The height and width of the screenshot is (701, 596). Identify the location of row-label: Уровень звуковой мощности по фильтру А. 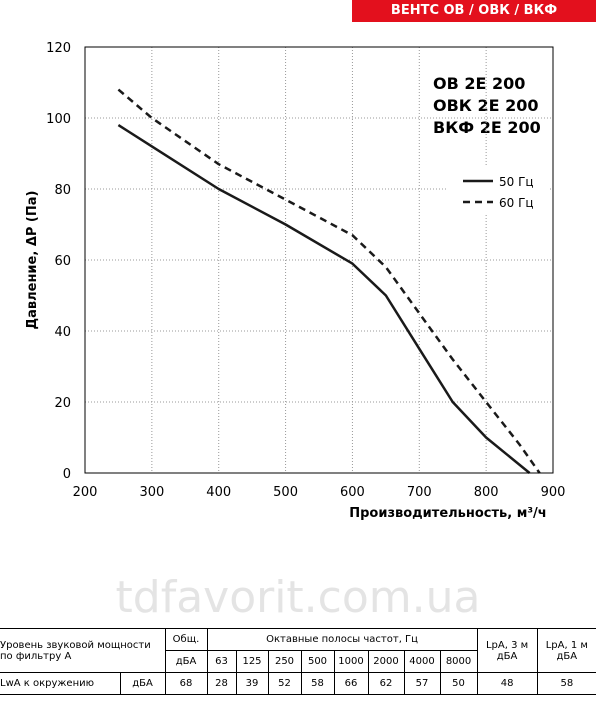
(83, 650).